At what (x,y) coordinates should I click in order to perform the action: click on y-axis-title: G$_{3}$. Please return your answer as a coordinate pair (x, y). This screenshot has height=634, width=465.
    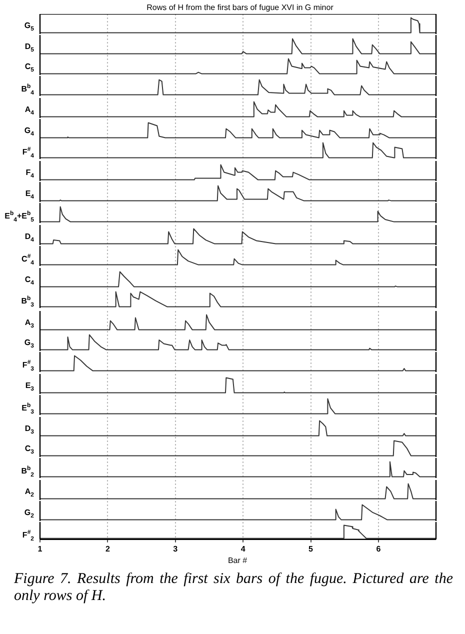
    Looking at the image, I should click on (28, 344).